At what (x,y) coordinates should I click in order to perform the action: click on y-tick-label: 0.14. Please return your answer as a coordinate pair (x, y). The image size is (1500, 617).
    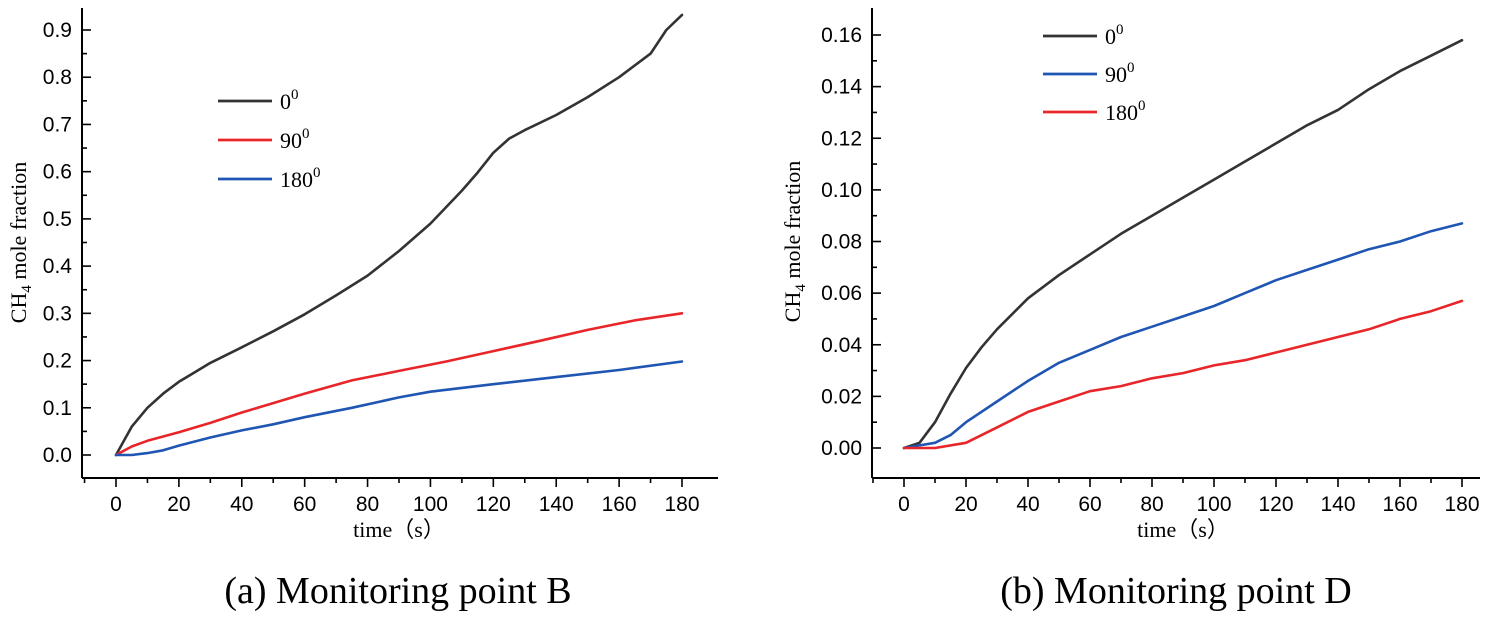
    Looking at the image, I should click on (841, 87).